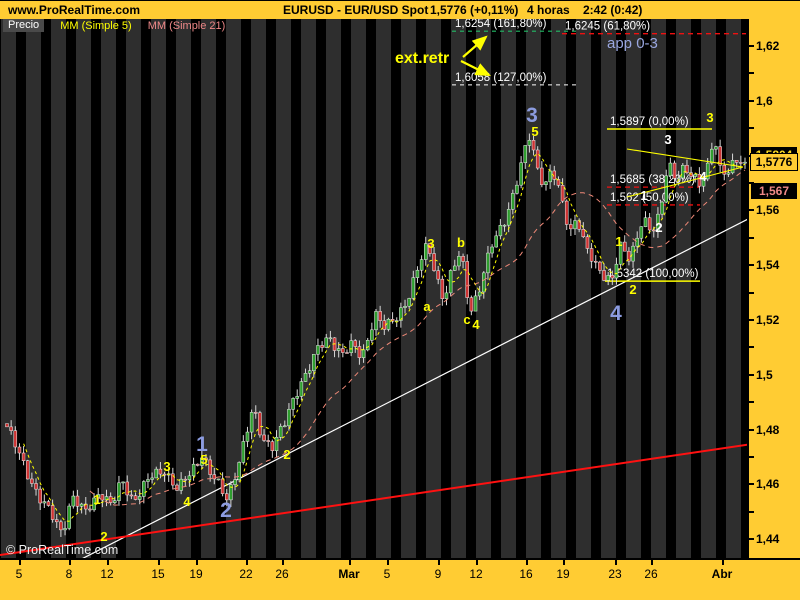 The image size is (800, 600). Describe the element at coordinates (764, 374) in the screenshot. I see `price-label: 1,5` at that location.